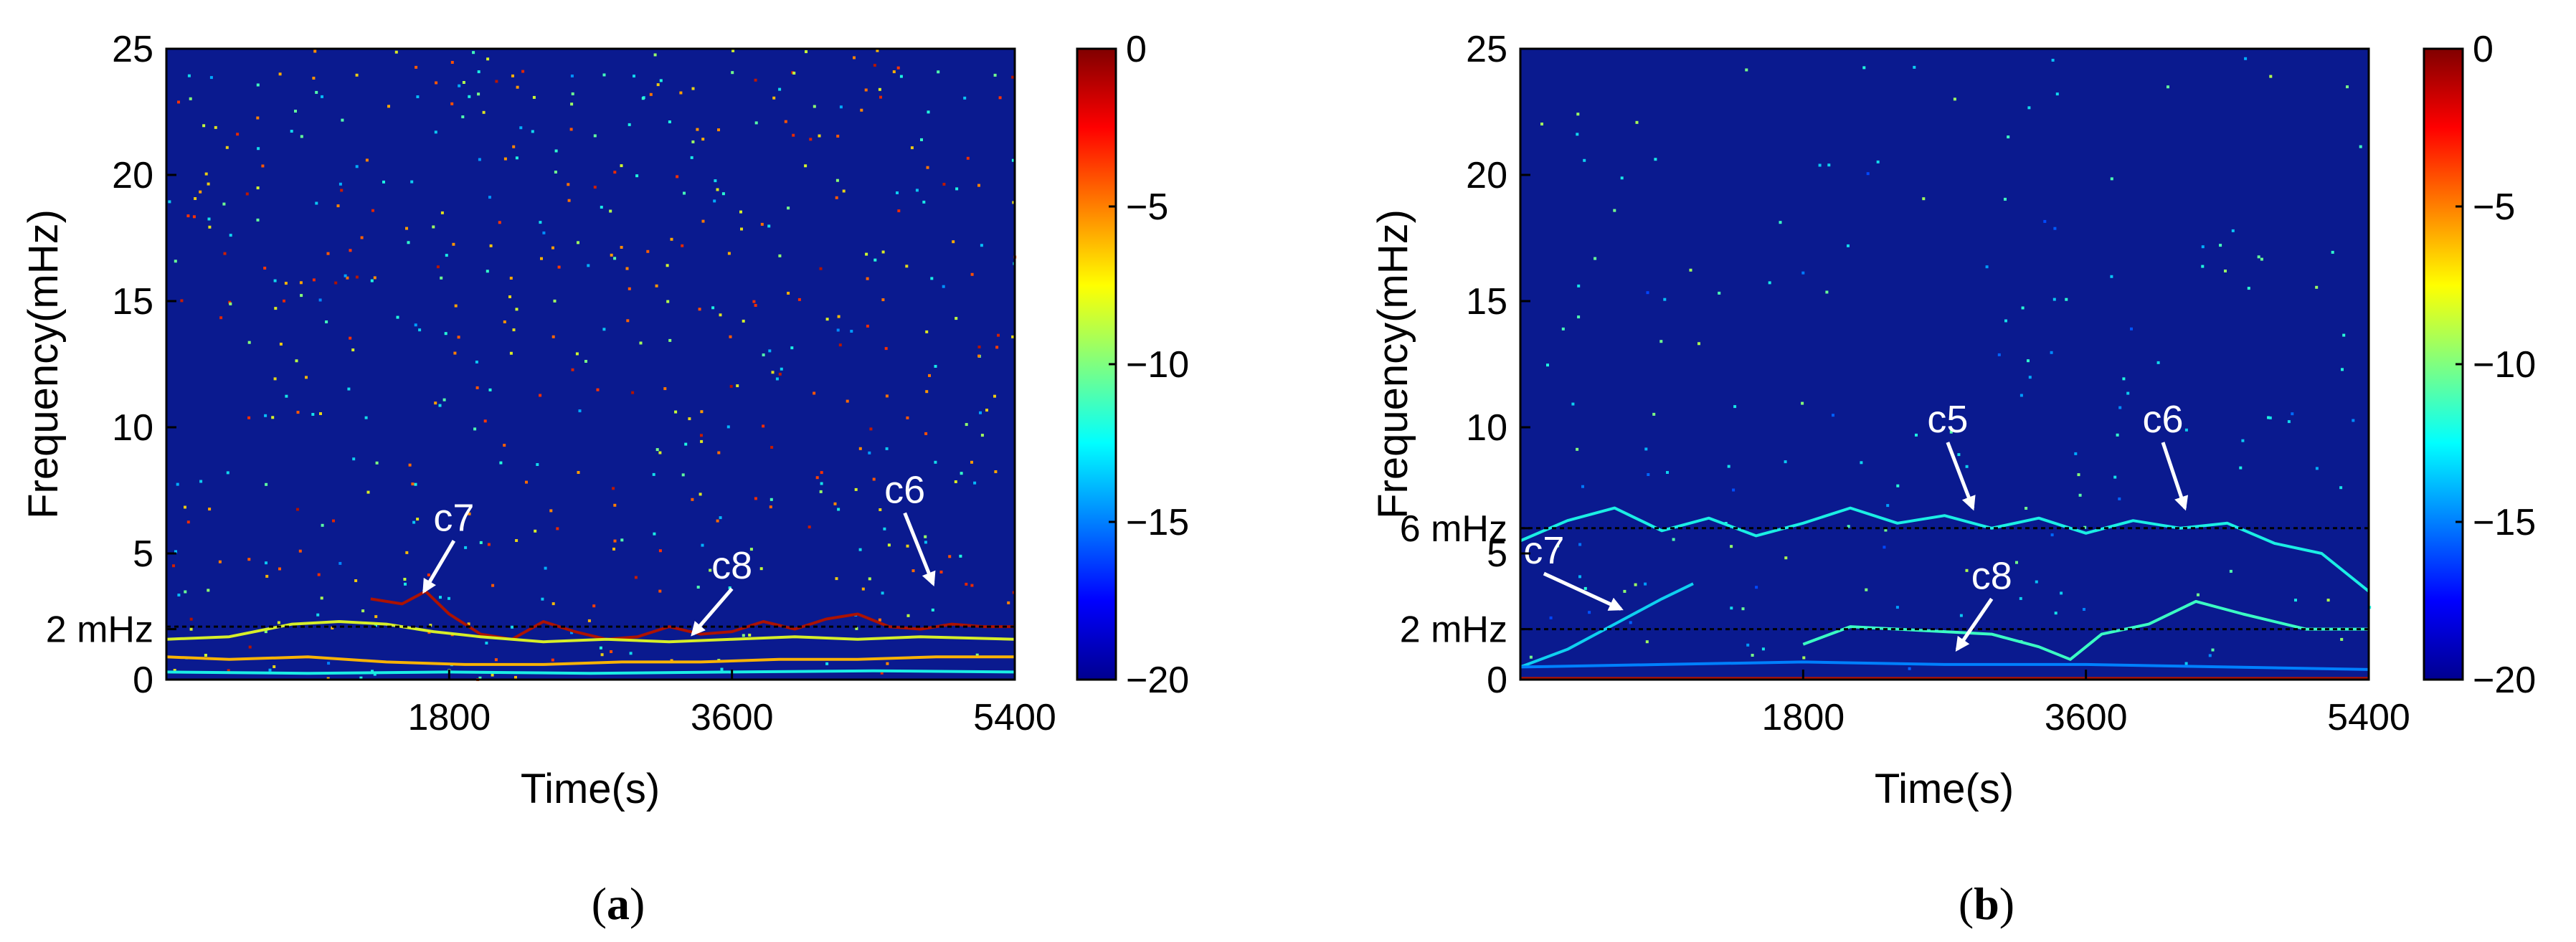  I want to click on panel-b-y-ticks: 0 2 mHz 56 mHz 10 15 20 25, so click(1465, 365).